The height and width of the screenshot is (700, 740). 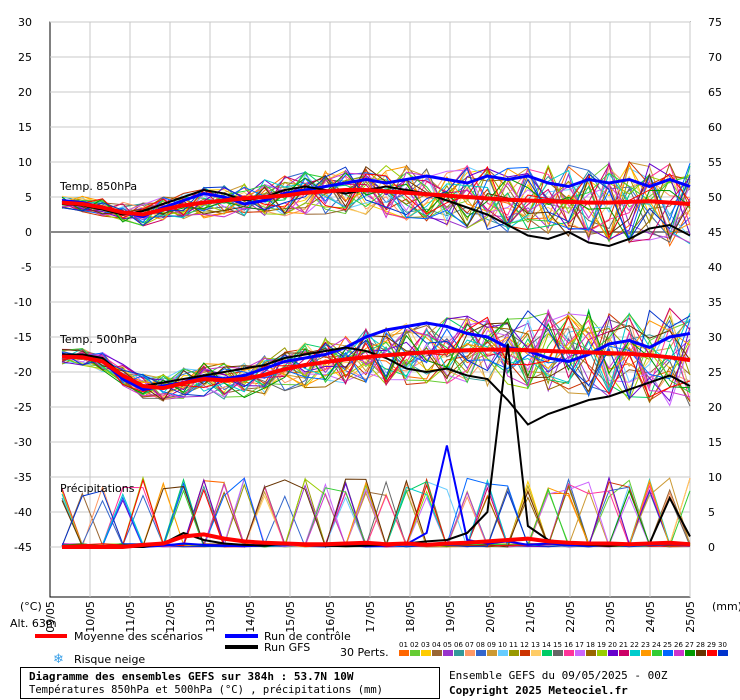 I want to click on pert-number: 30, so click(x=722, y=645).